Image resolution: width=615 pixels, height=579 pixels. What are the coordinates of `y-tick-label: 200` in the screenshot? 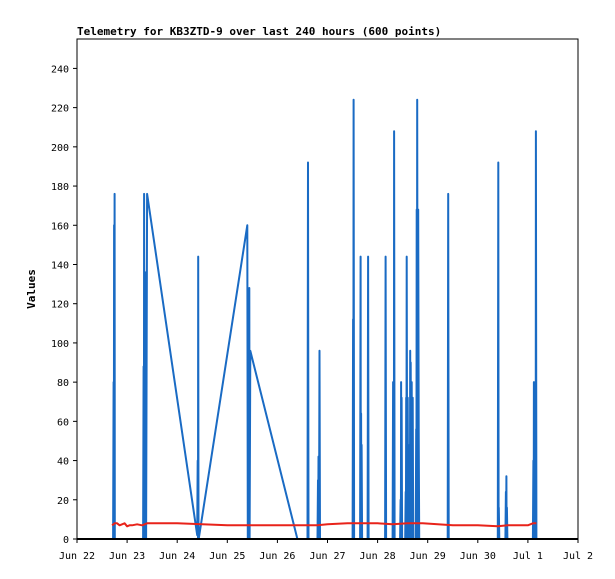 It's located at (60, 148).